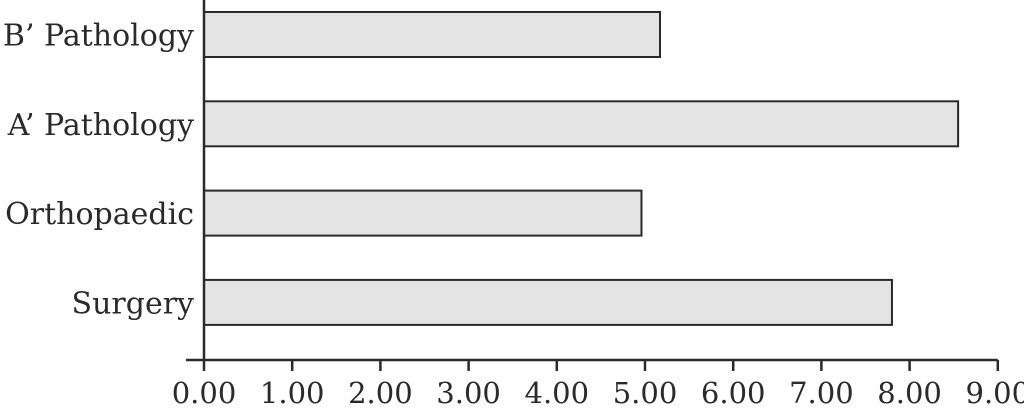  Describe the element at coordinates (292, 393) in the screenshot. I see `x-tick-label: 1.00` at that location.